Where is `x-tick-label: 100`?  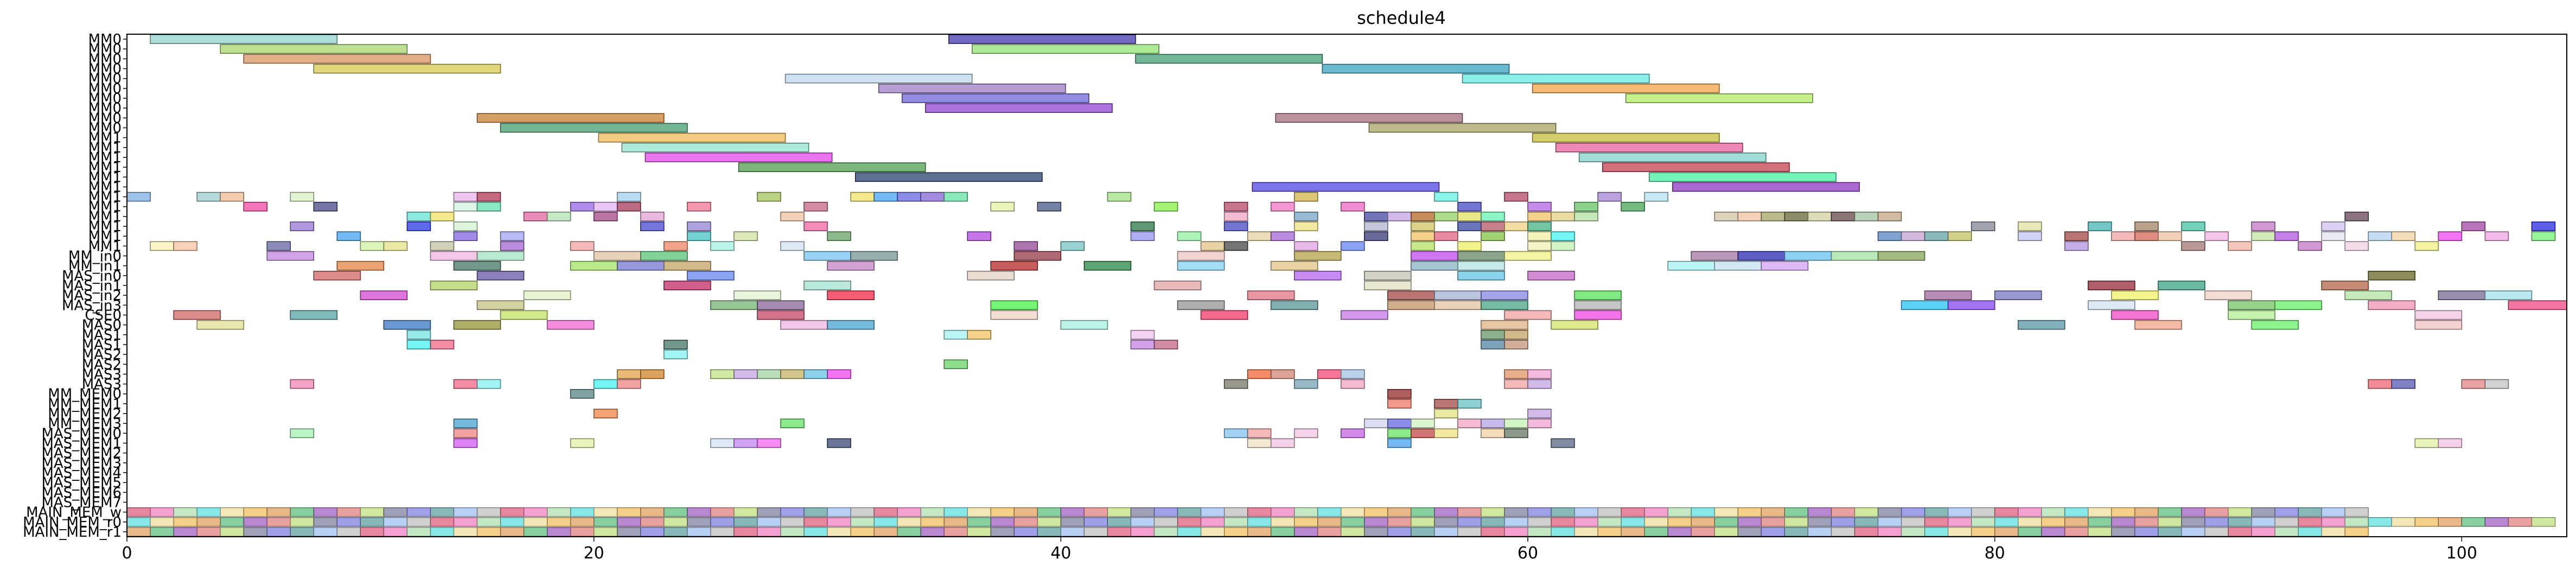 x-tick-label: 100 is located at coordinates (2461, 553).